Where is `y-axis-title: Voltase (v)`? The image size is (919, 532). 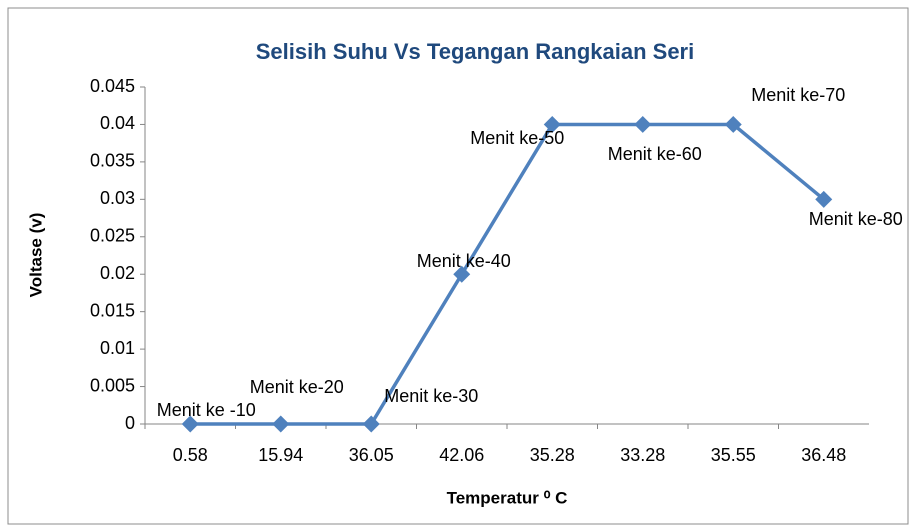 y-axis-title: Voltase (v) is located at coordinates (35, 255).